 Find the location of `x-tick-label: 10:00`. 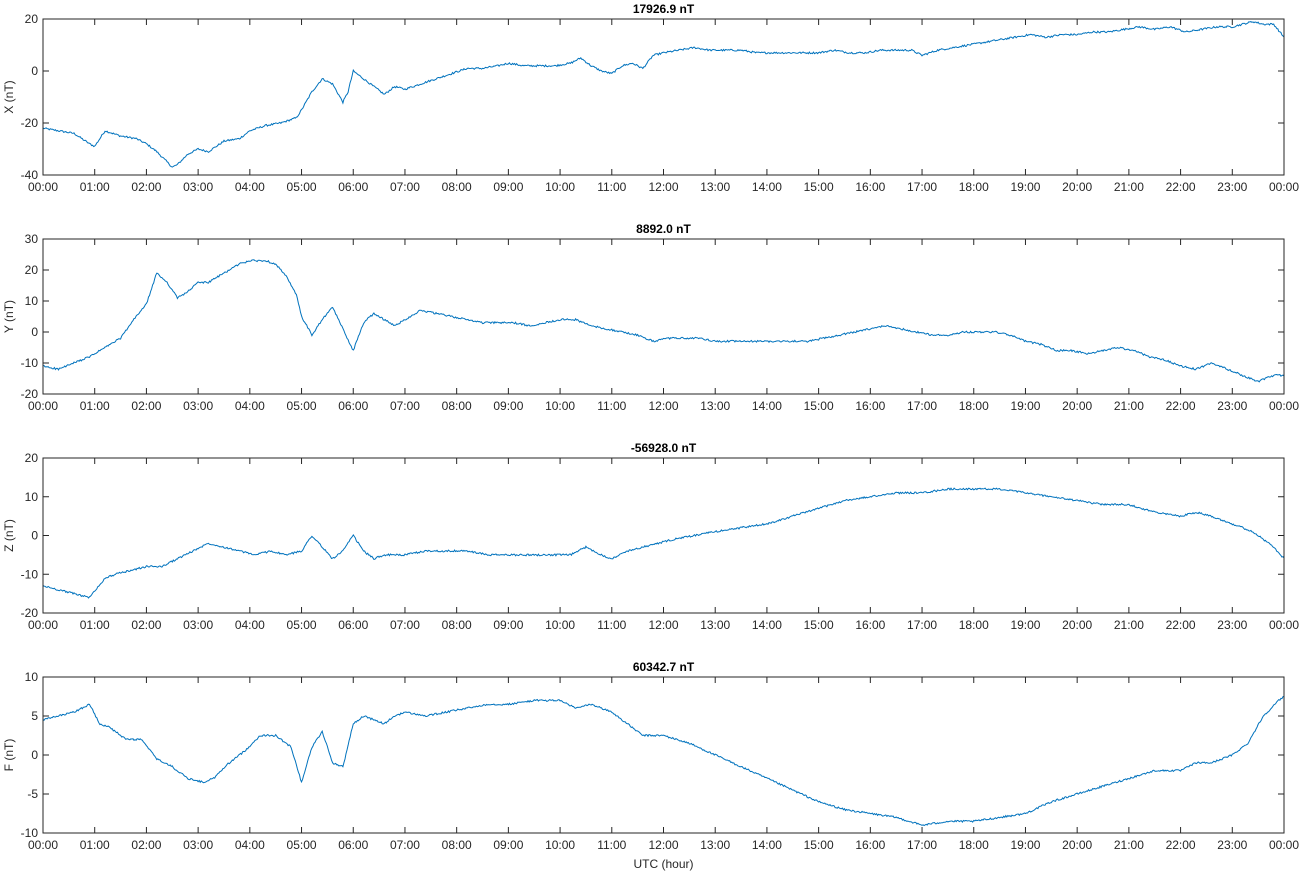

x-tick-label: 10:00 is located at coordinates (560, 845).